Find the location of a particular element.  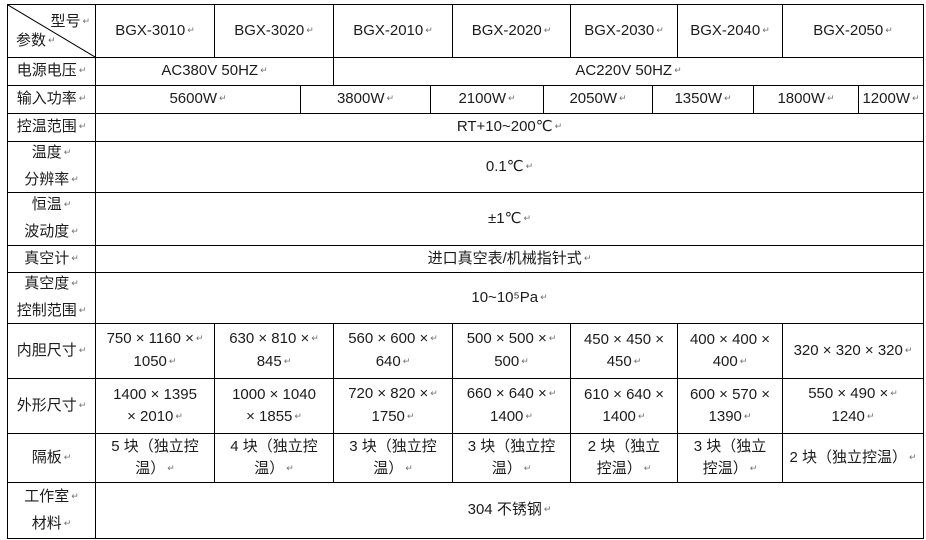

table-row-temp-resolution: 温度 ↵ 分辨率 ↵ 0.1℃ ↵ is located at coordinates (465, 167).